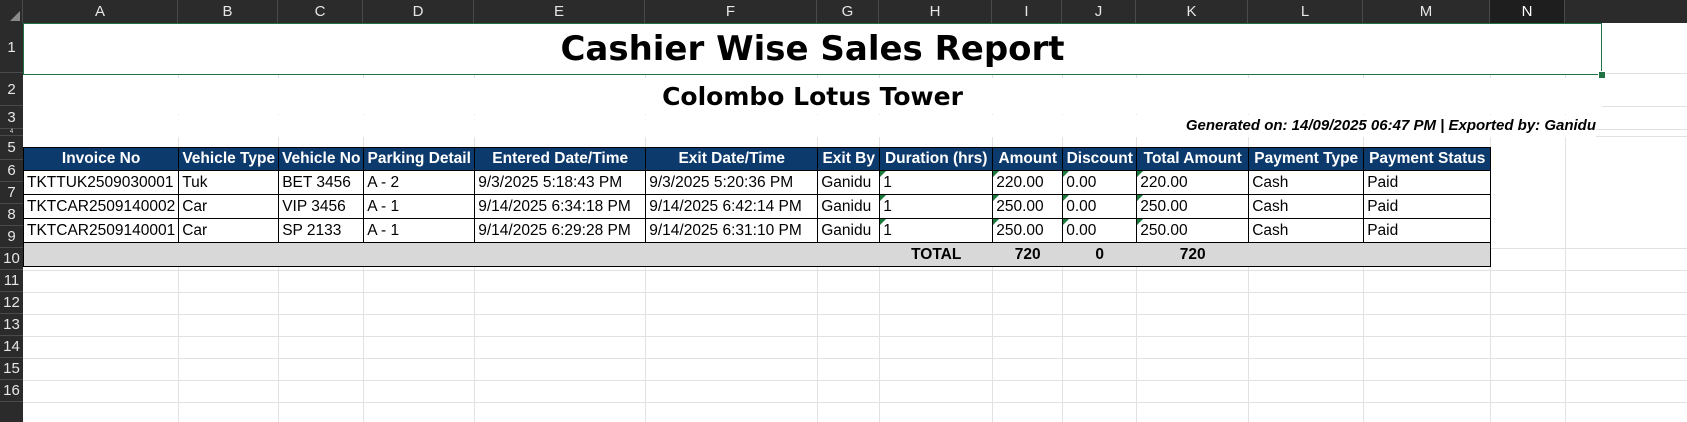 The height and width of the screenshot is (422, 1687). I want to click on column-header-d: D, so click(418, 11).